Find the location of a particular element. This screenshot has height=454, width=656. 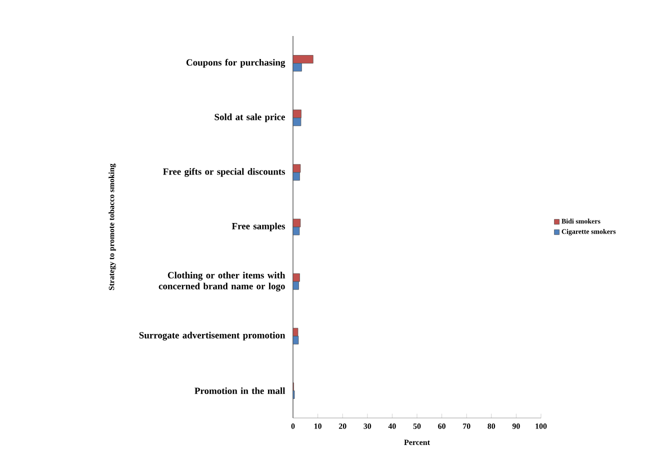

y-tick-label: Sold at sale price is located at coordinates (249, 118).